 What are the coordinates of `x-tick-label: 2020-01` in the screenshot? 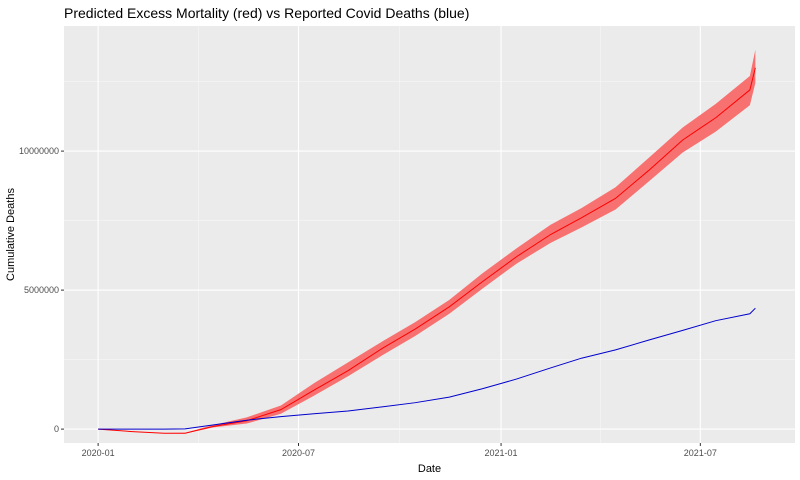 It's located at (98, 453).